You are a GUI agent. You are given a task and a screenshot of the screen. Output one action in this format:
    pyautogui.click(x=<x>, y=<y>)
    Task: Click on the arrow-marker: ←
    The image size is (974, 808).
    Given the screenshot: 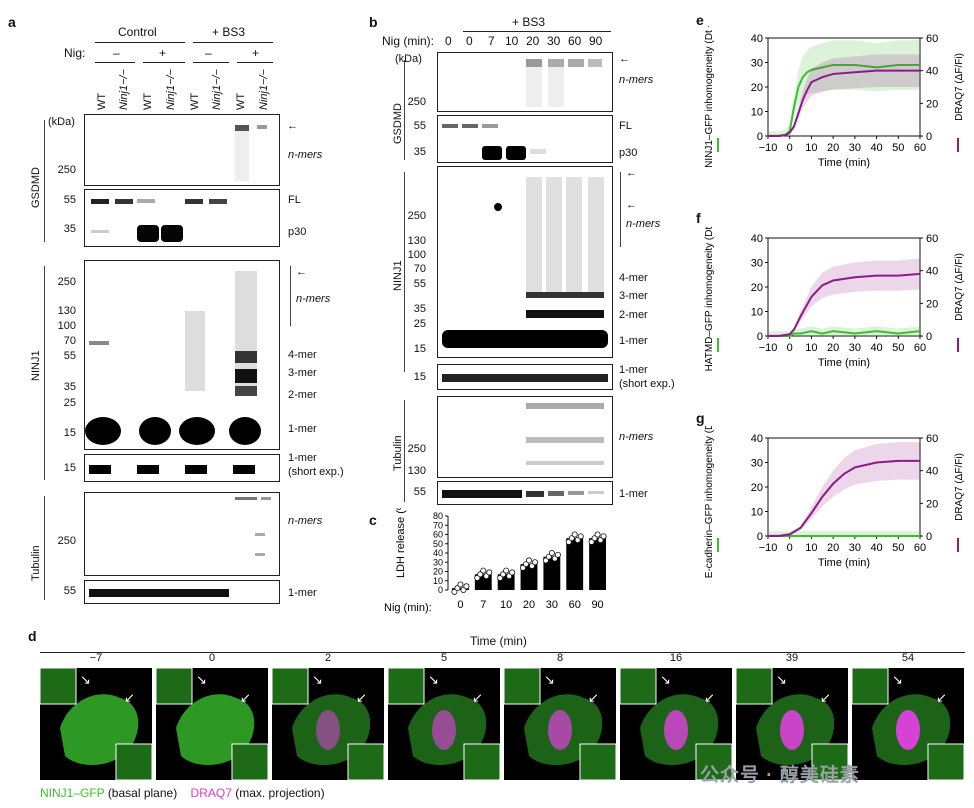 What is the action you would take?
    pyautogui.click(x=631, y=173)
    